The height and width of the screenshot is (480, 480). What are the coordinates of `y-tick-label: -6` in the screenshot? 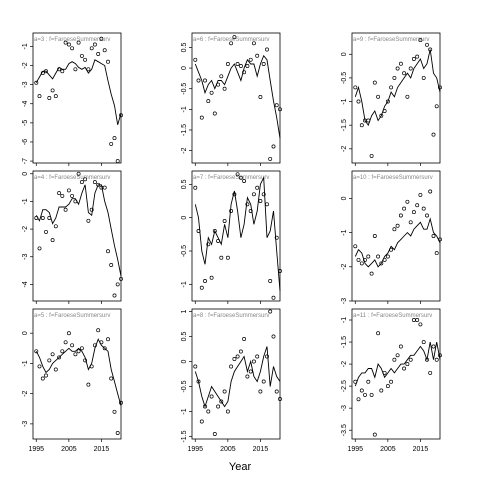 It's located at (25, 142).